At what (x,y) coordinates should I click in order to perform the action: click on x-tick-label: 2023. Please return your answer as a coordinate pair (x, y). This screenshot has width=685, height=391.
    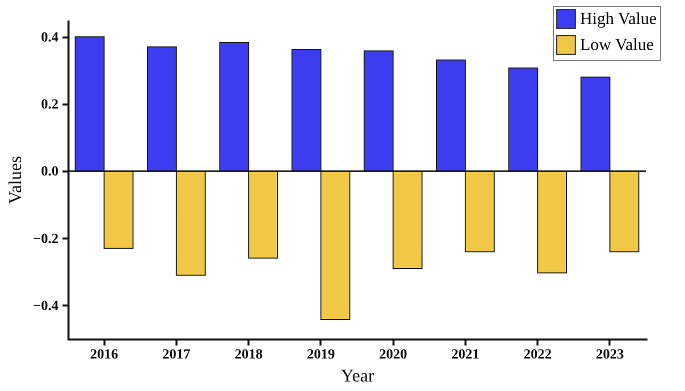
    Looking at the image, I should click on (610, 355).